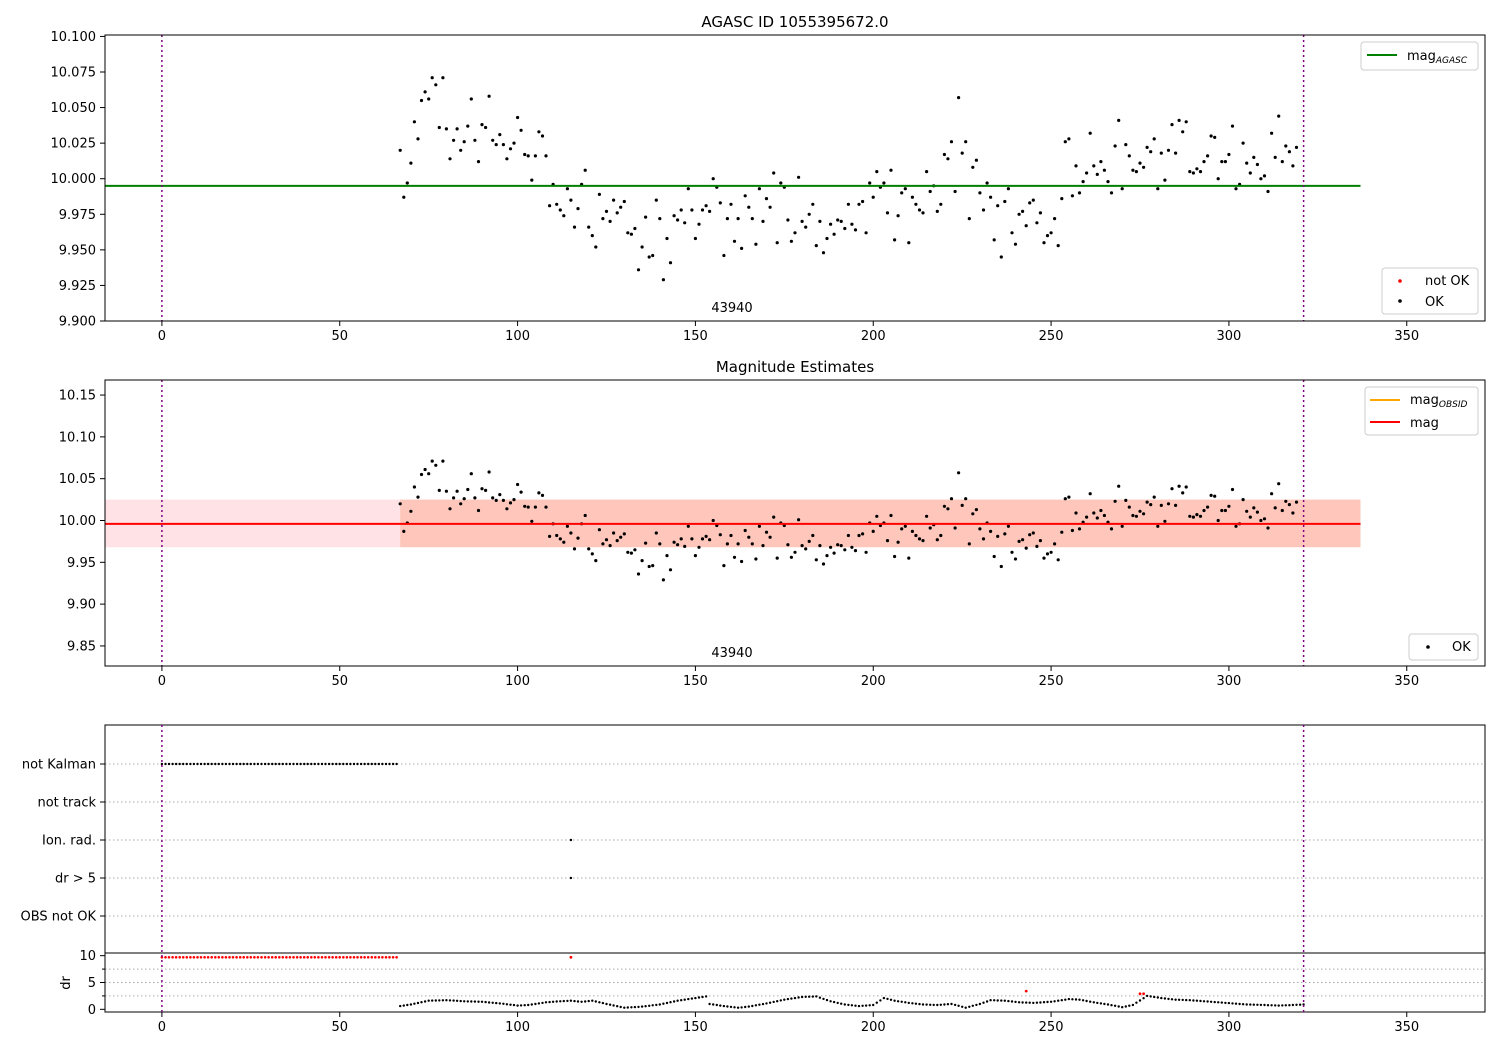  I want to click on panel3-xtick-label: 200, so click(873, 1027).